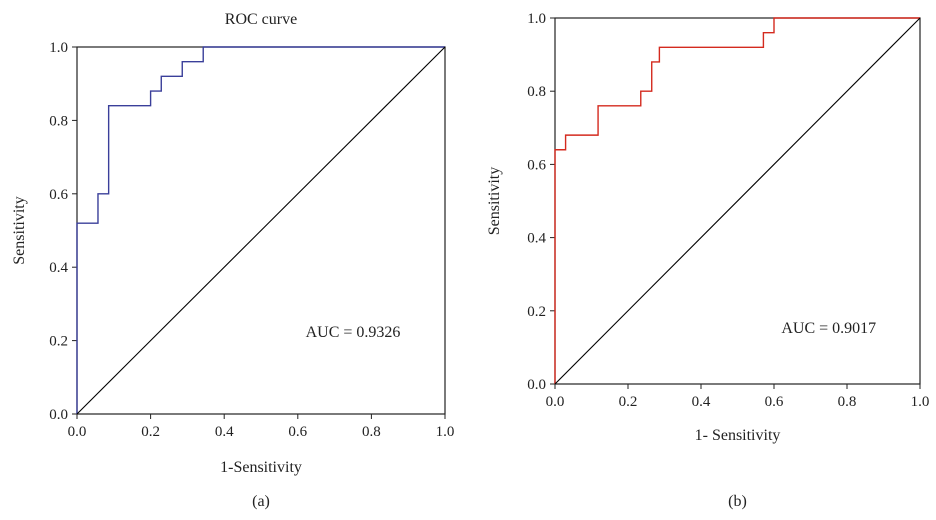 Image resolution: width=936 pixels, height=520 pixels. Describe the element at coordinates (261, 19) in the screenshot. I see `chart-title: ROC curve` at that location.